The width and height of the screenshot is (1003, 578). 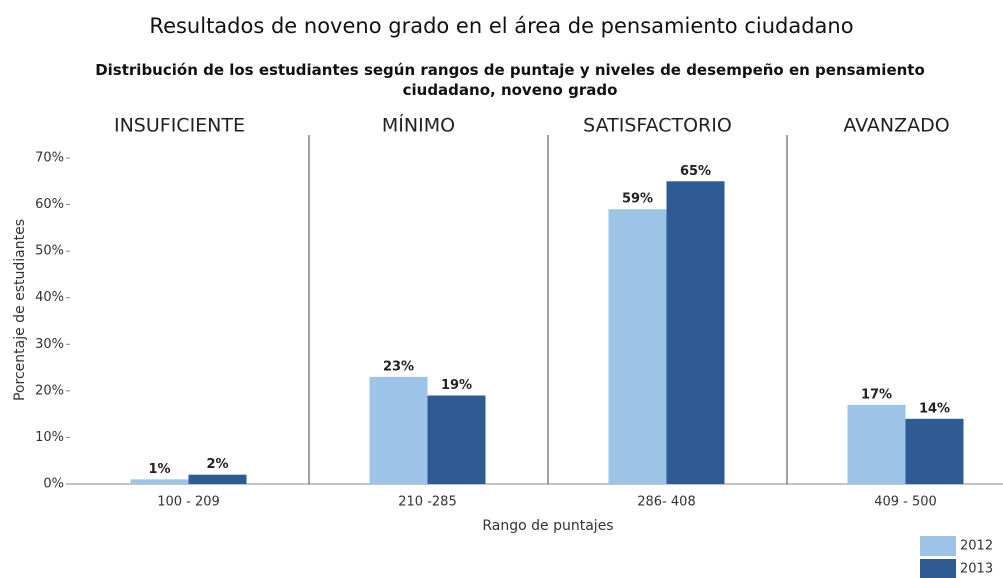 I want to click on y-tick-label: 40%, so click(x=49, y=297).